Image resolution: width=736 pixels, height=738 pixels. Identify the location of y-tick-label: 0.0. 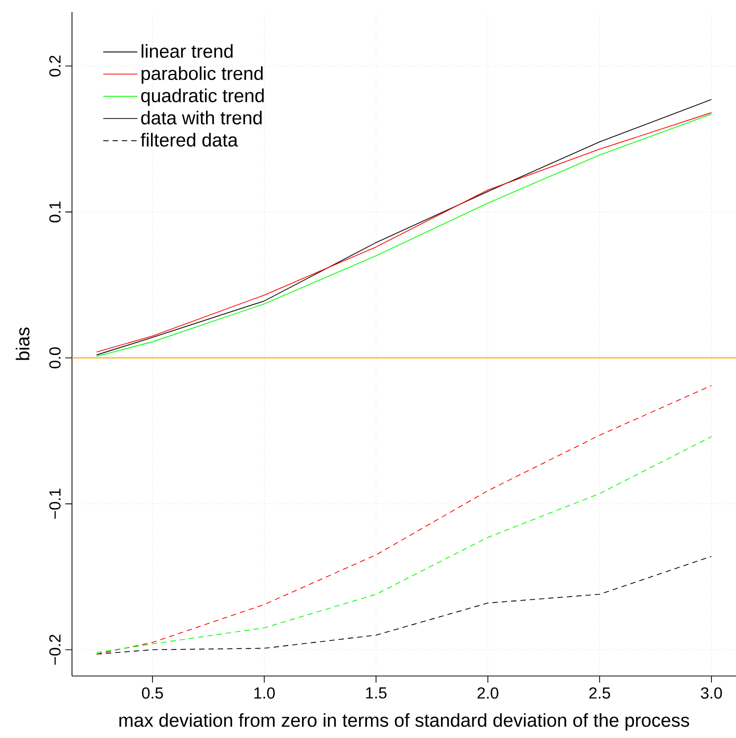
(55, 357).